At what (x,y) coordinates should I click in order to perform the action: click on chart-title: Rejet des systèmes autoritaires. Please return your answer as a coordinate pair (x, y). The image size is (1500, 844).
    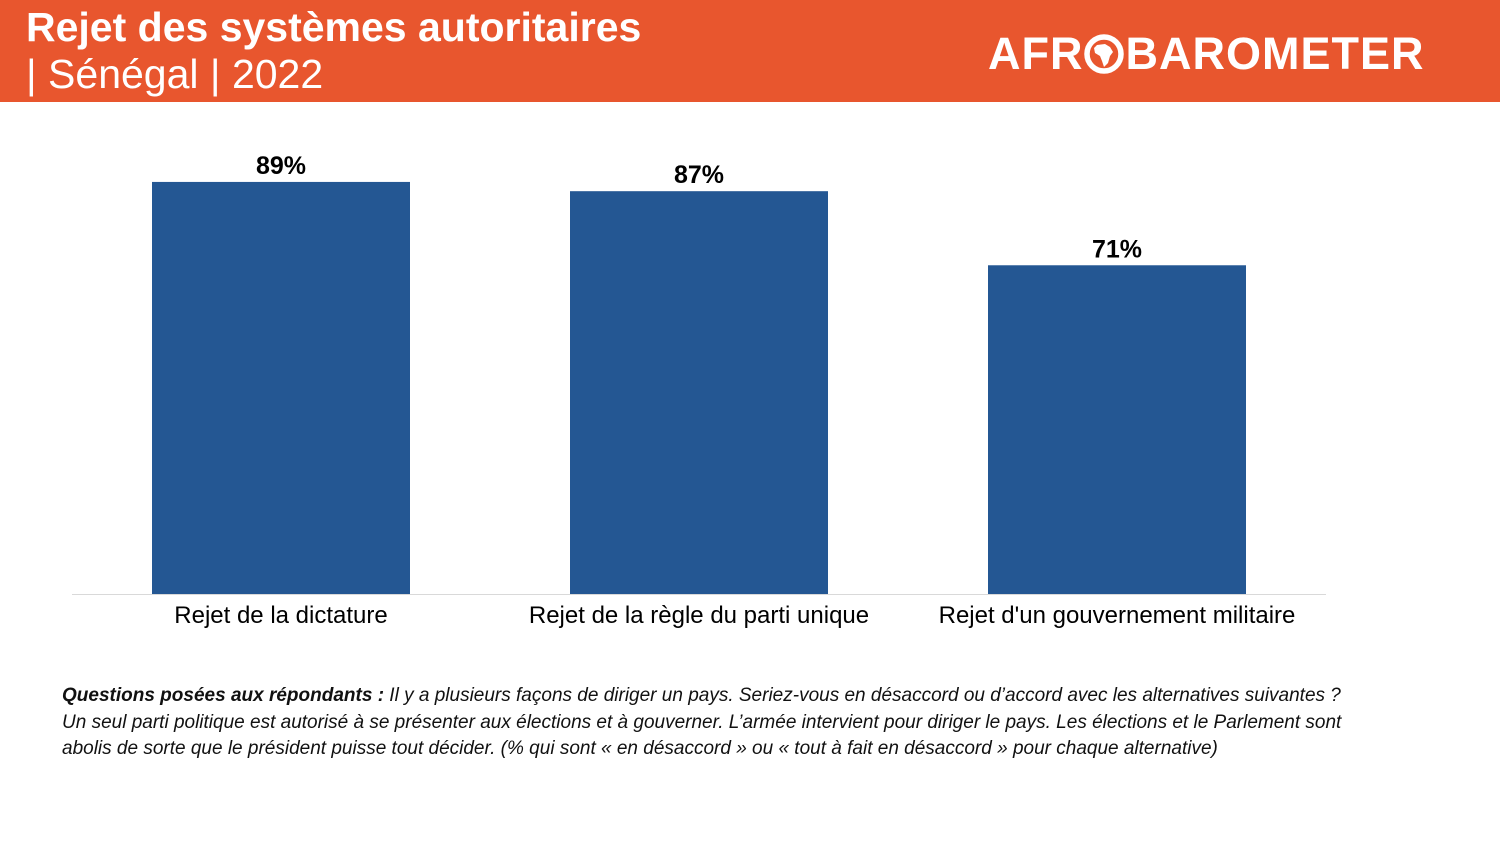
    Looking at the image, I should click on (334, 27).